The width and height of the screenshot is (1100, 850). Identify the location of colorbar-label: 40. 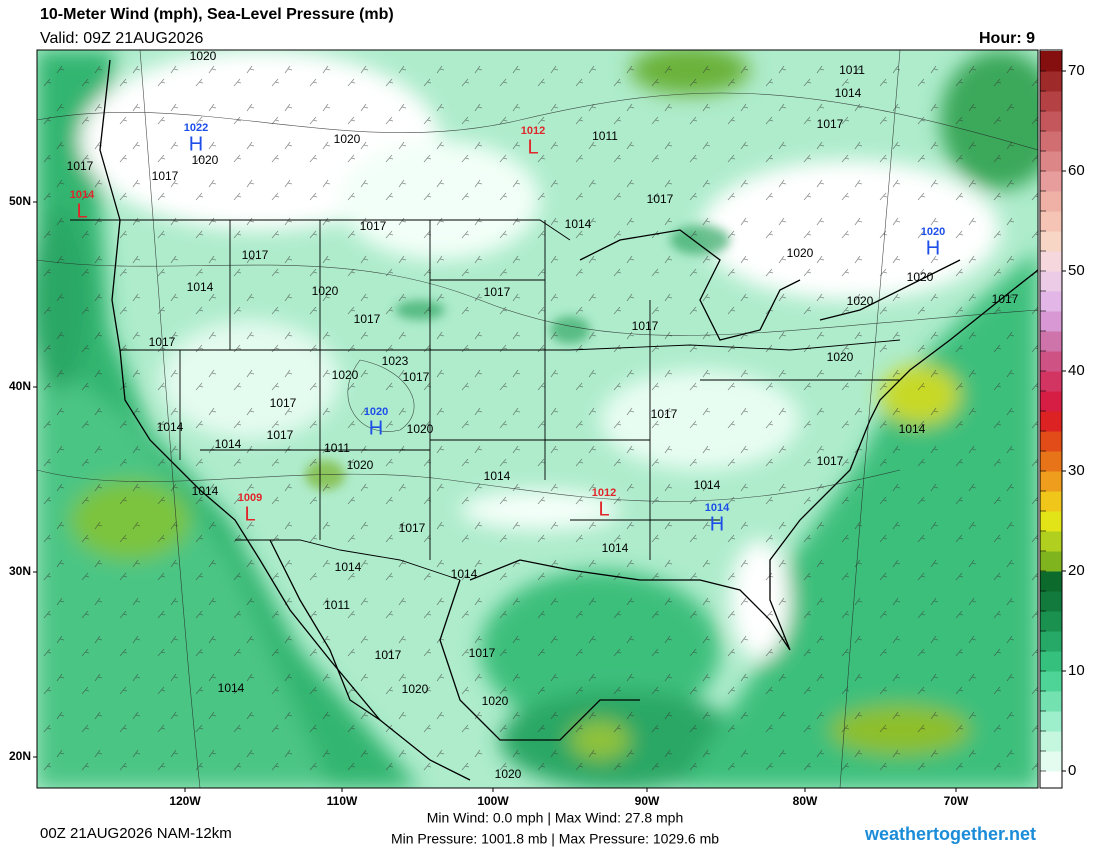
(1076, 370).